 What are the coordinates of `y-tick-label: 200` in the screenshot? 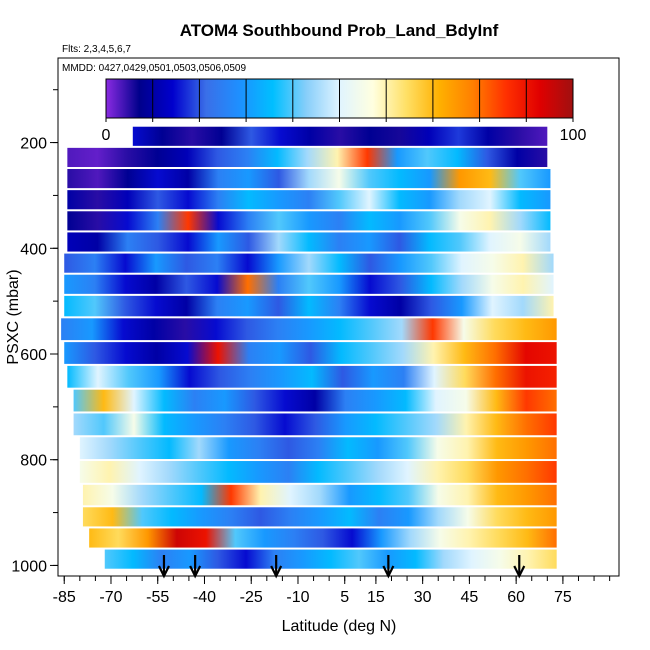 It's located at (33, 144).